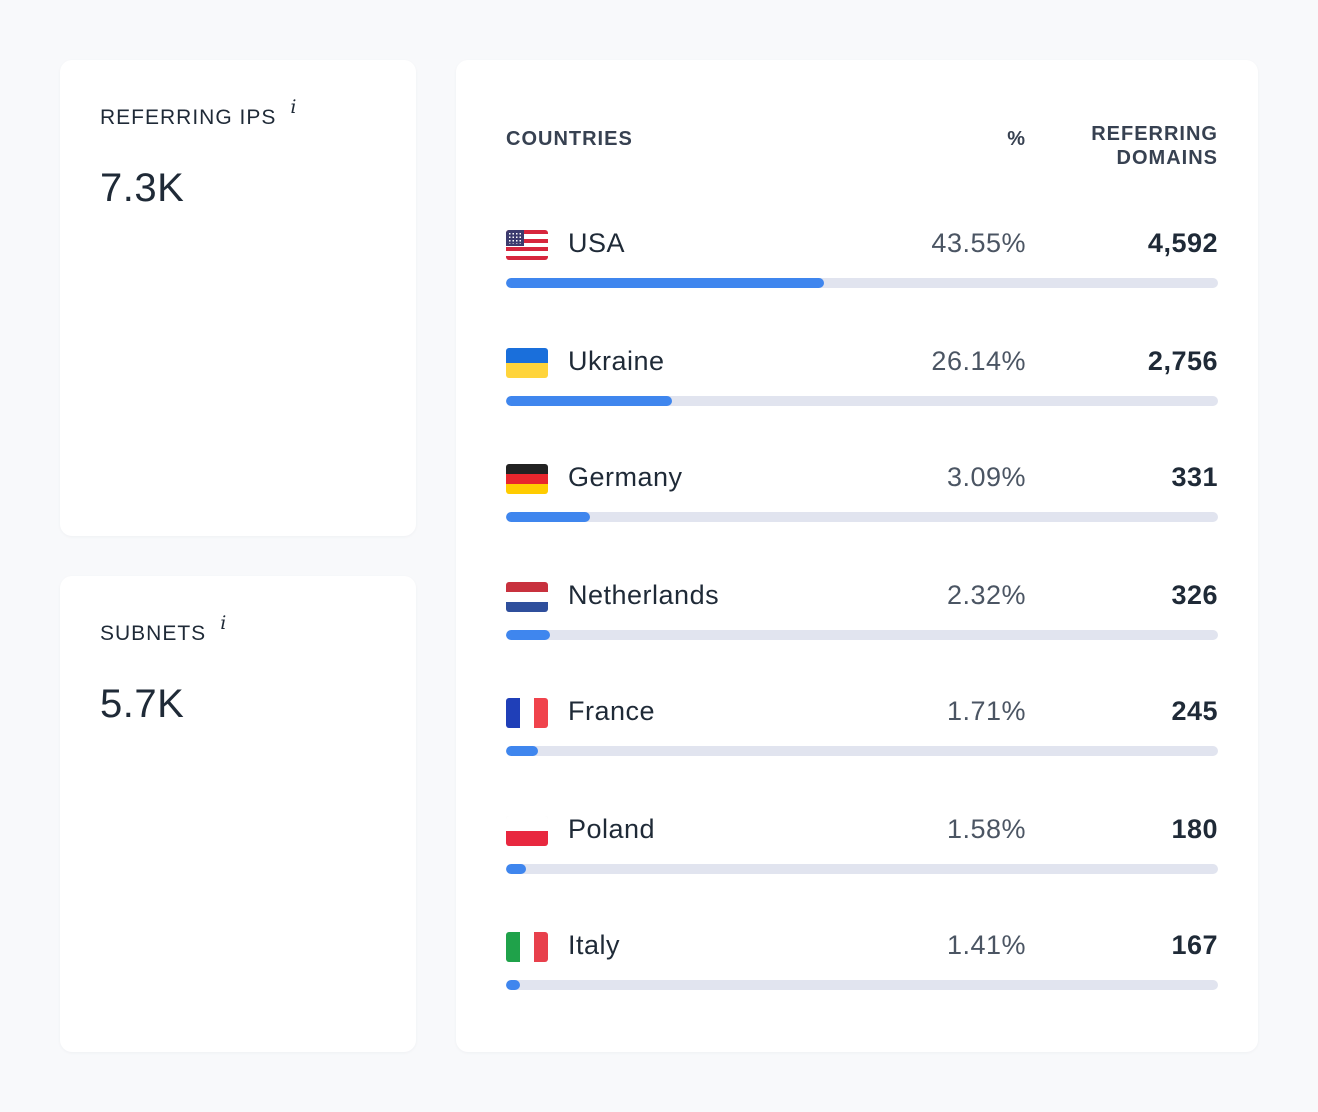 This screenshot has height=1112, width=1318. What do you see at coordinates (986, 711) in the screenshot?
I see `country-percent: 1.71%` at bounding box center [986, 711].